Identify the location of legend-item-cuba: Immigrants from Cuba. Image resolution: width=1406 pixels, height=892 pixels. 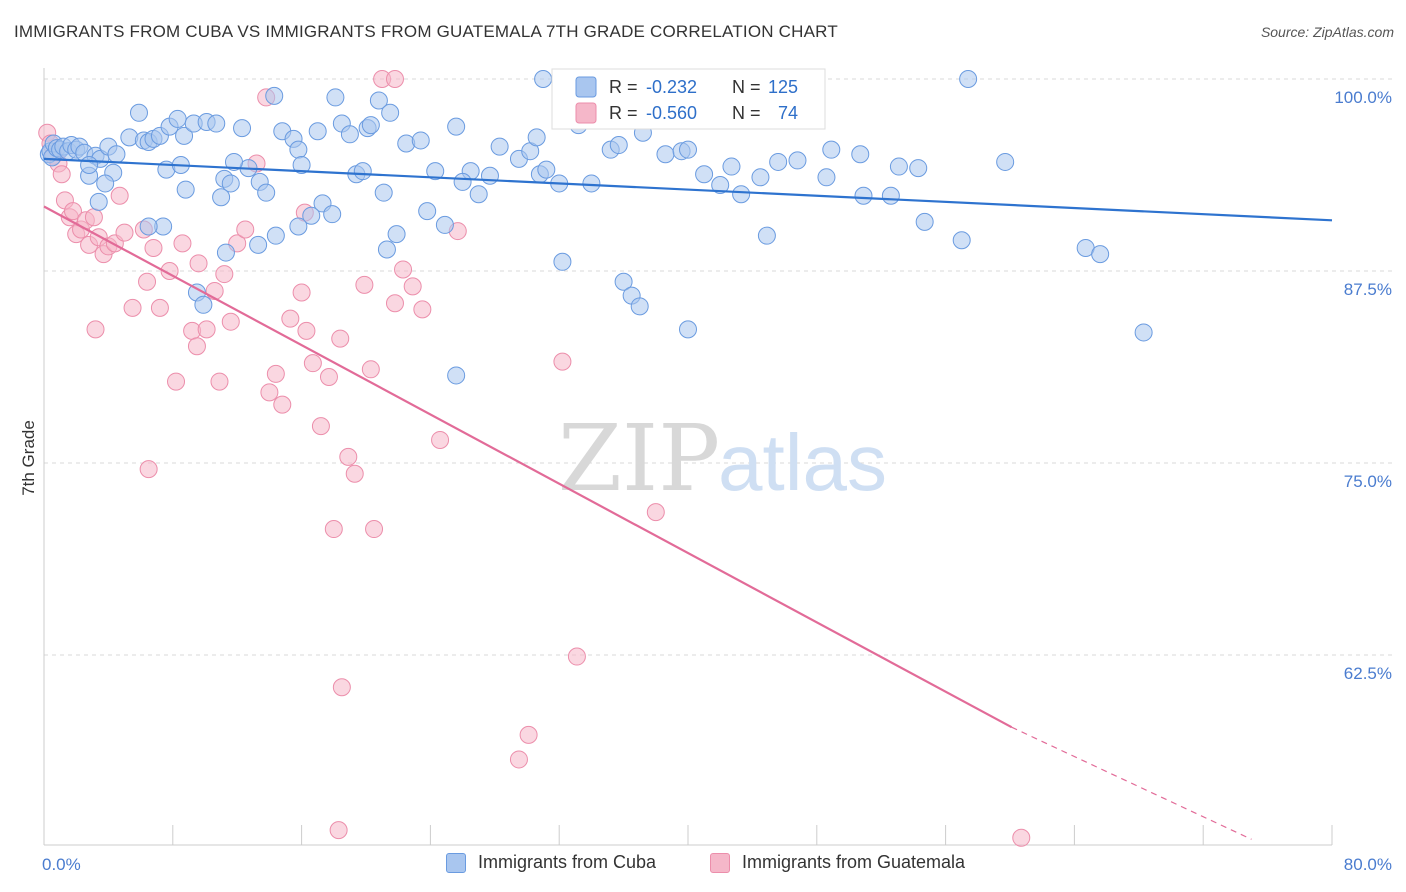
(551, 862).